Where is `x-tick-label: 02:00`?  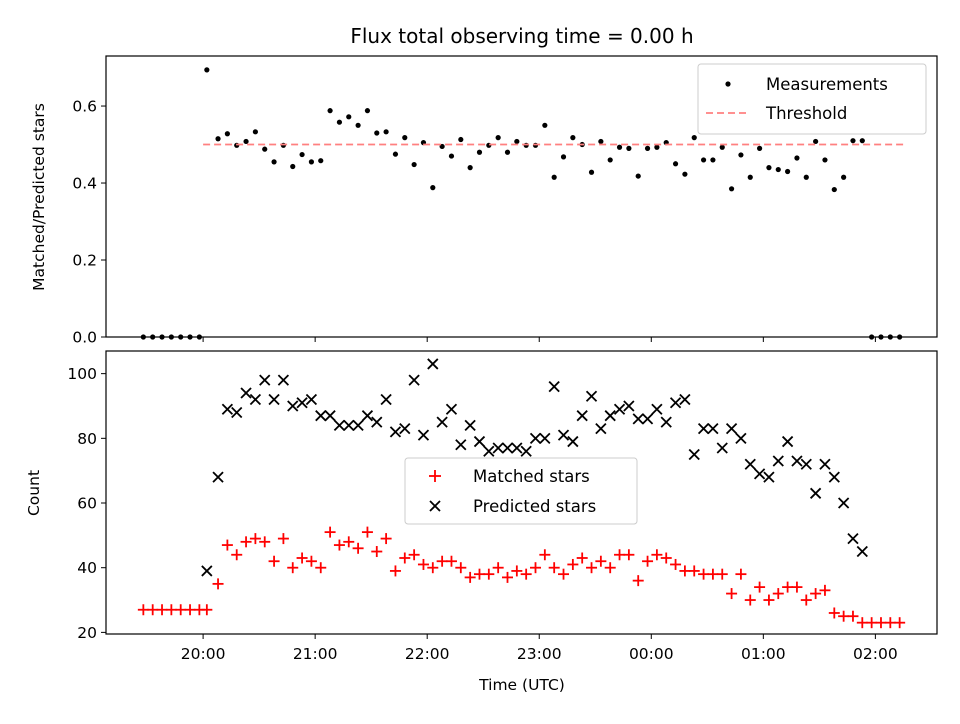
x-tick-label: 02:00 is located at coordinates (875, 654).